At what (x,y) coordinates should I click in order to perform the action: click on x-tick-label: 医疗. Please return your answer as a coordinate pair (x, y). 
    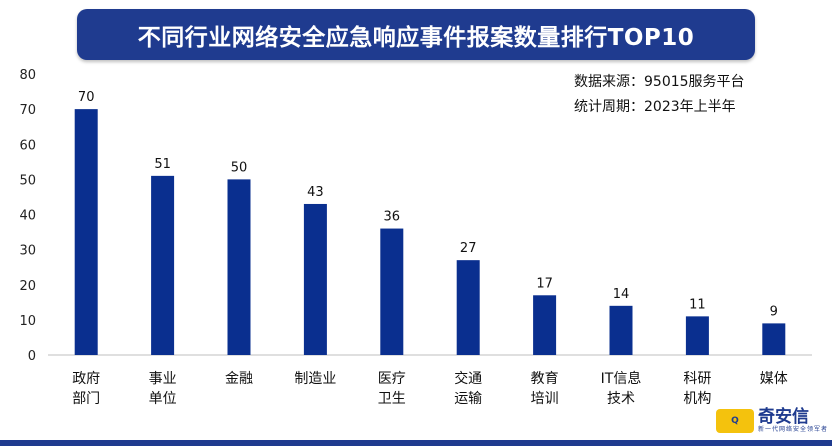
    Looking at the image, I should click on (392, 379).